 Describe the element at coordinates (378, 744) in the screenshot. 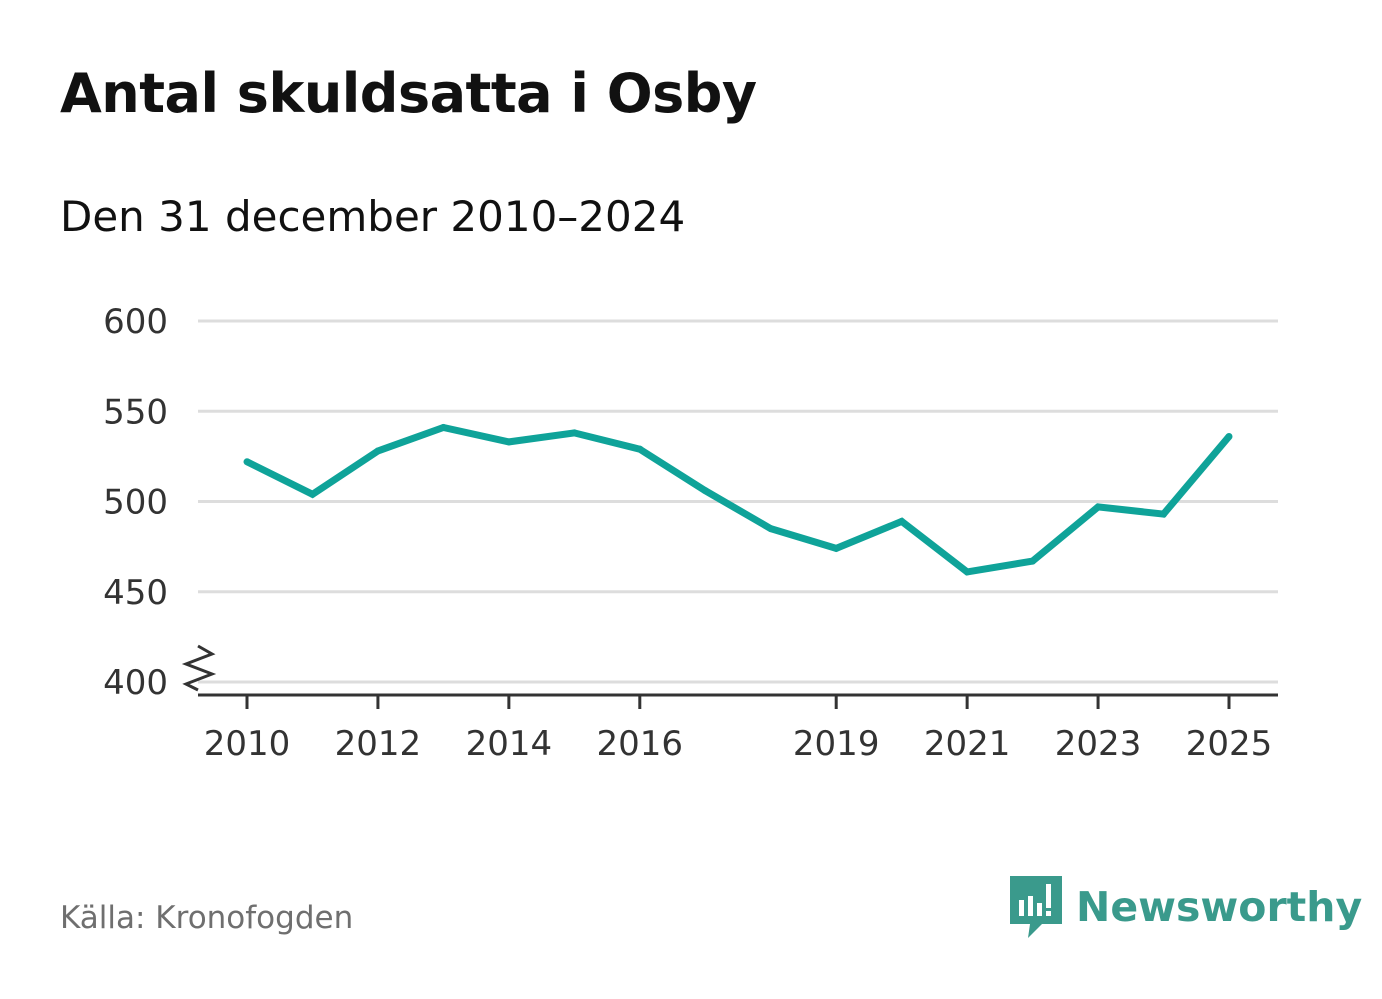

I see `x-tick-label-2012: 2012` at that location.